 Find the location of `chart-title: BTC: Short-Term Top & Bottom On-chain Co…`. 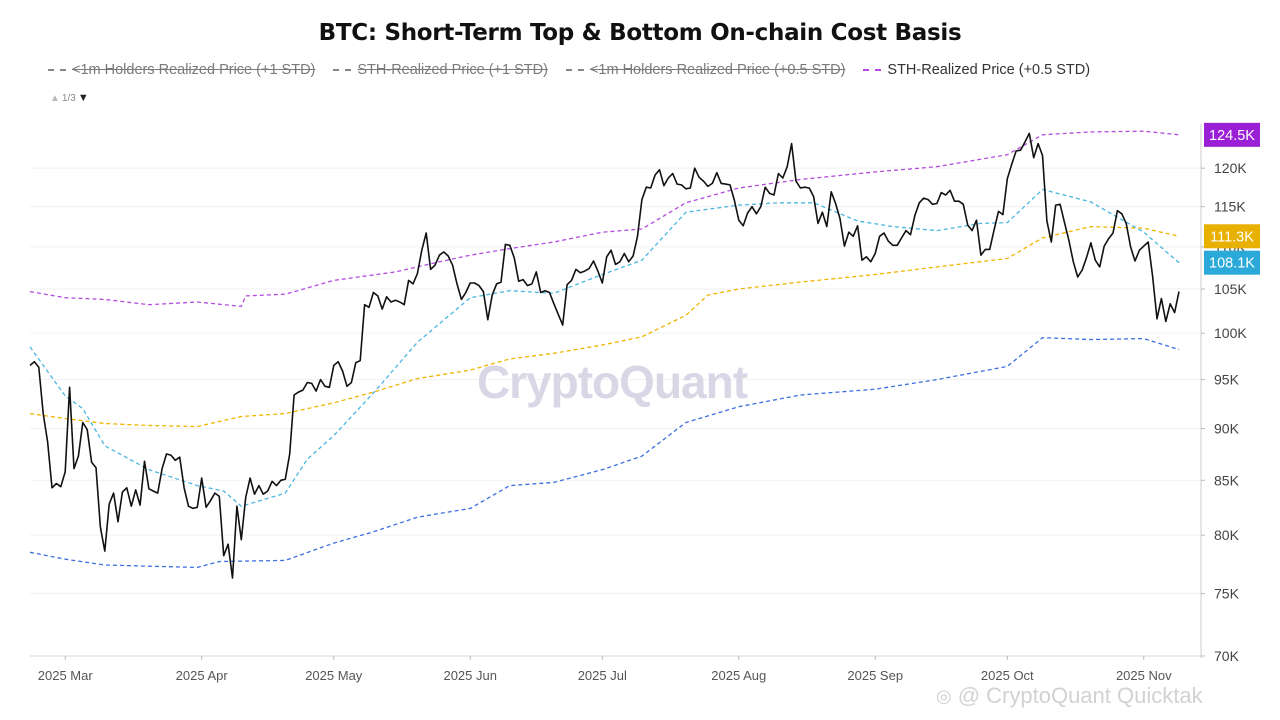

chart-title: BTC: Short-Term Top & Bottom On-chain Co… is located at coordinates (640, 33).